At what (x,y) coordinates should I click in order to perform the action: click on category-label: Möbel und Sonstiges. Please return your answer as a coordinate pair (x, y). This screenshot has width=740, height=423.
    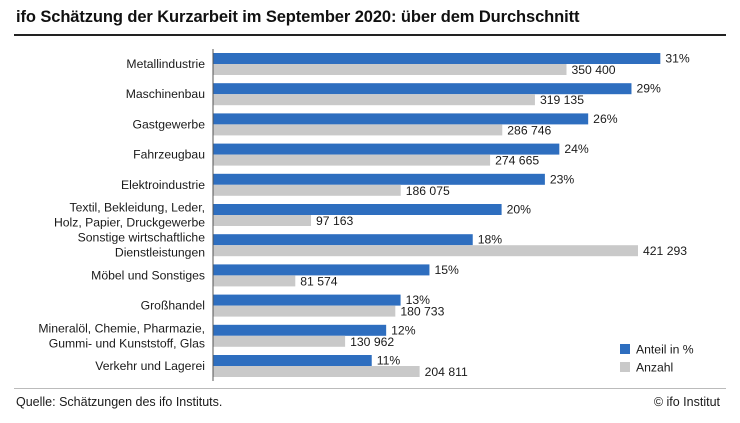
    Looking at the image, I should click on (148, 275).